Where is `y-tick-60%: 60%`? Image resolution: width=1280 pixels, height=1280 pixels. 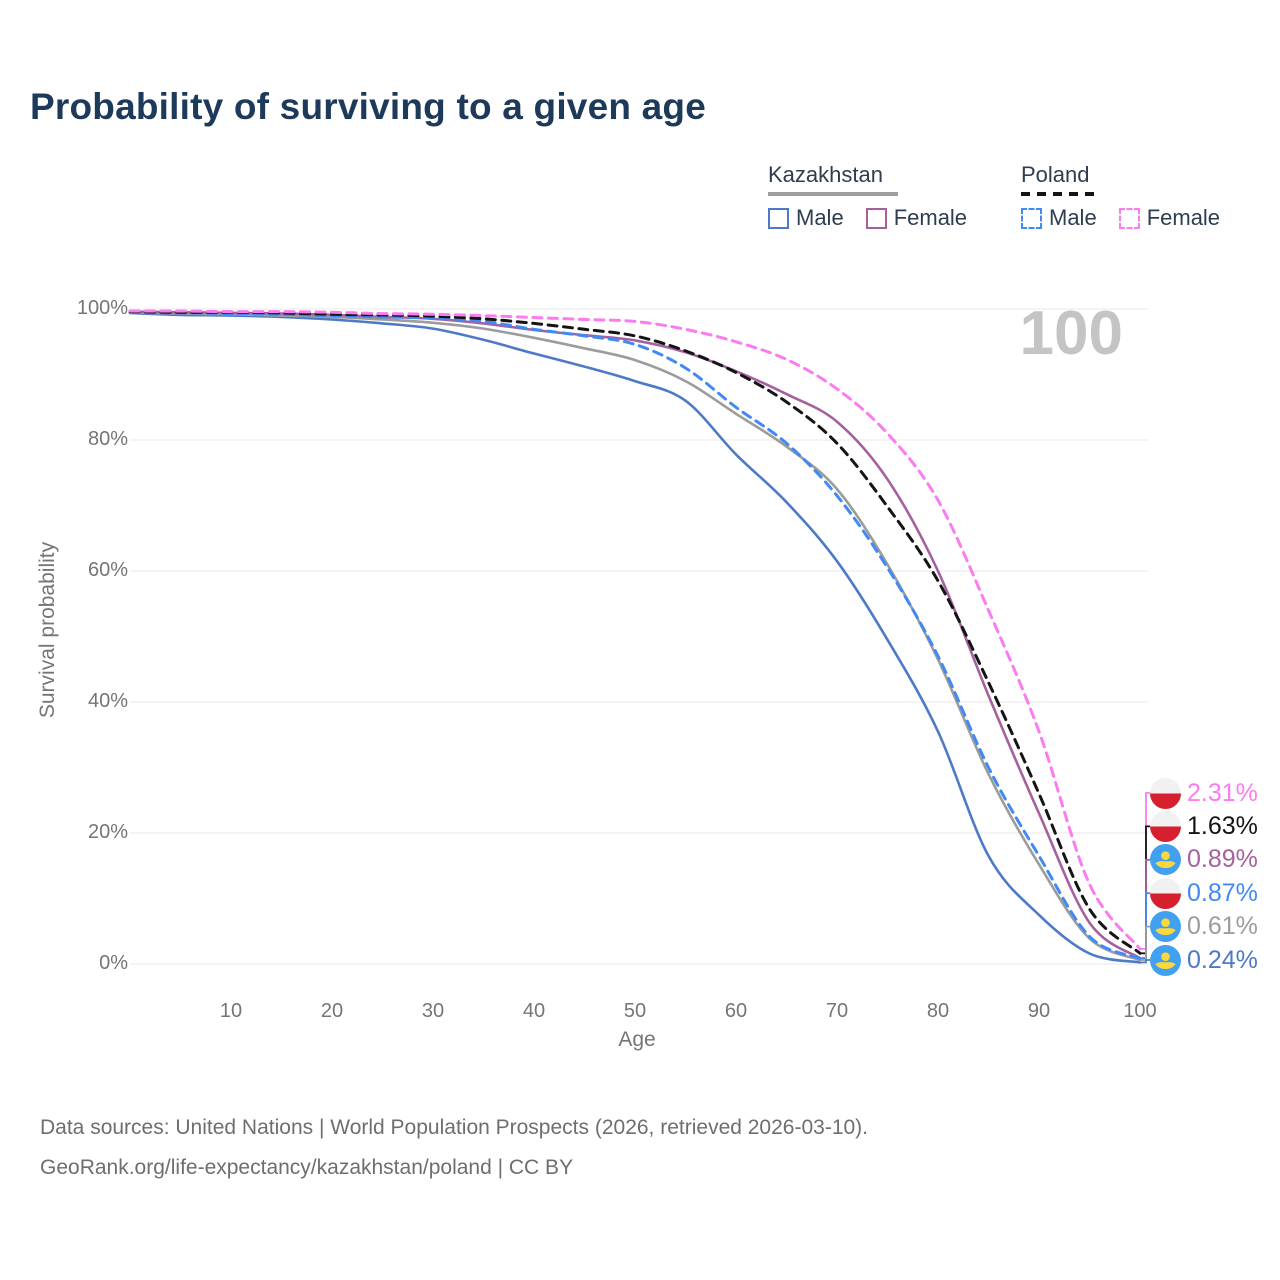 y-tick-60%: 60% is located at coordinates (107, 570).